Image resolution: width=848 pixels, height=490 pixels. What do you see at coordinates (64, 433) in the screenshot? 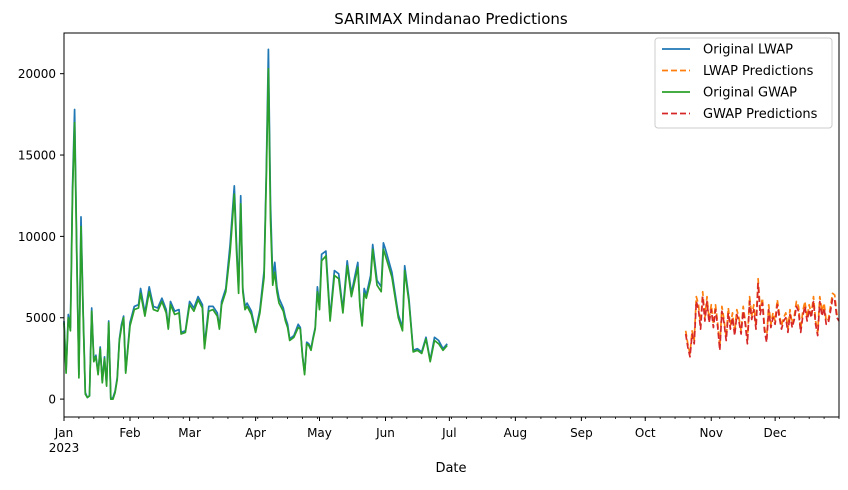
I see `x-tick-label: Jan` at bounding box center [64, 433].